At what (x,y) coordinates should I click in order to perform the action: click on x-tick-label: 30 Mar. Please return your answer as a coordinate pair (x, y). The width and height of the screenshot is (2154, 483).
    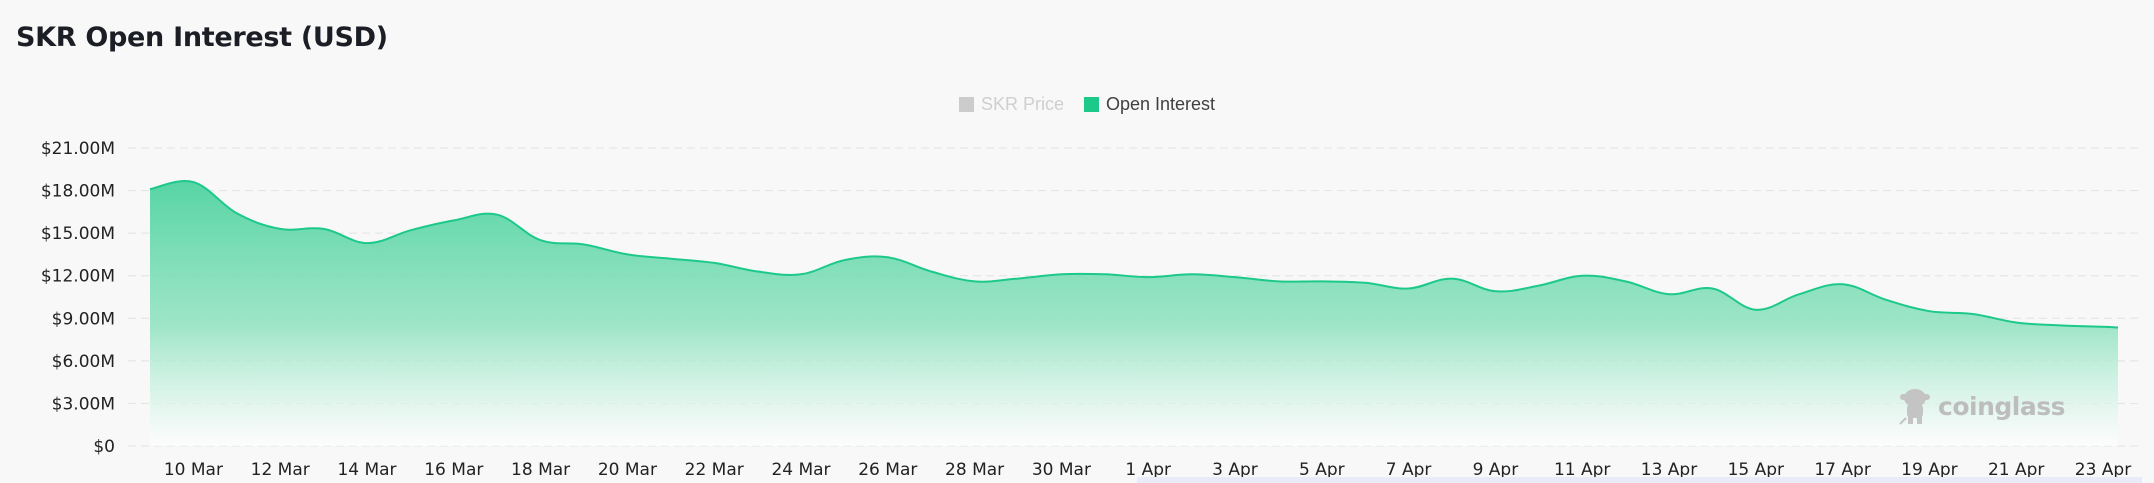
    Looking at the image, I should click on (1061, 470).